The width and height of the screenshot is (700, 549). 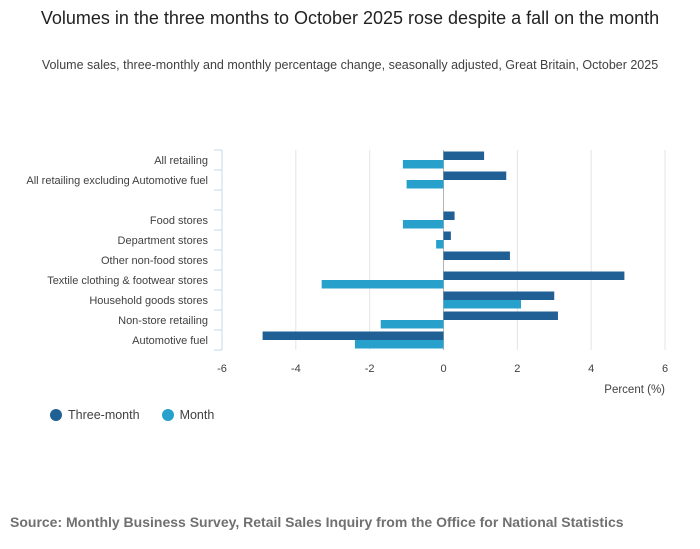 What do you see at coordinates (56, 415) in the screenshot?
I see `legend-swatch-three-month` at bounding box center [56, 415].